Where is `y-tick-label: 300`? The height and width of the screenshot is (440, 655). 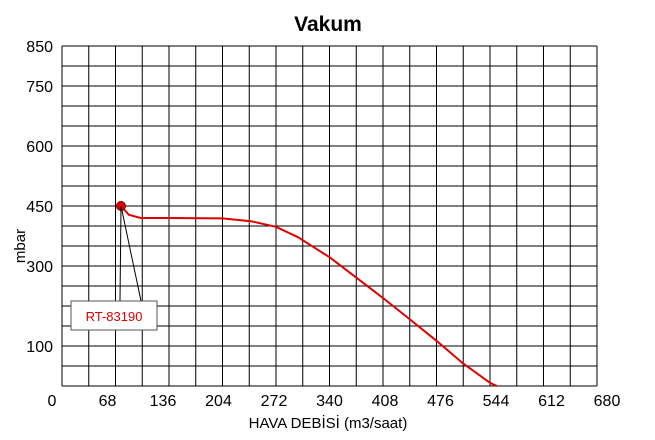 y-tick-label: 300 is located at coordinates (39, 267).